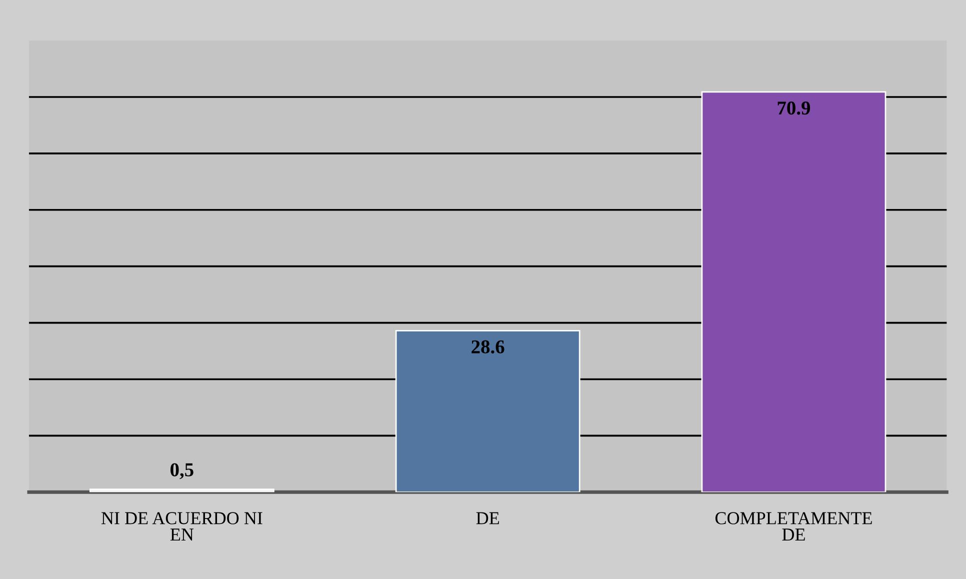 This screenshot has width=966, height=579. Describe the element at coordinates (181, 526) in the screenshot. I see `x-tick-label: NI DE ACUERDO NI EN` at that location.